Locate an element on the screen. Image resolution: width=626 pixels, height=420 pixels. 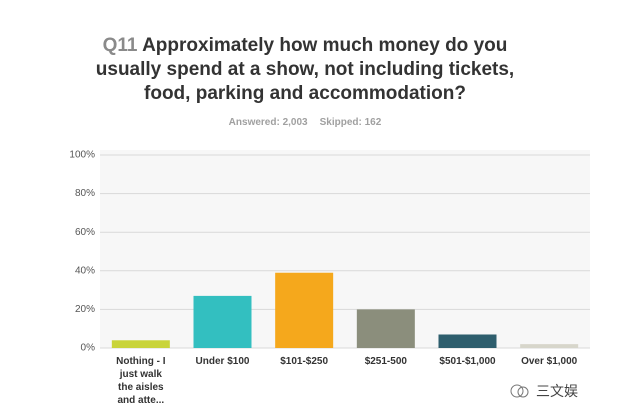
y-tick-label: 80% is located at coordinates (85, 193).